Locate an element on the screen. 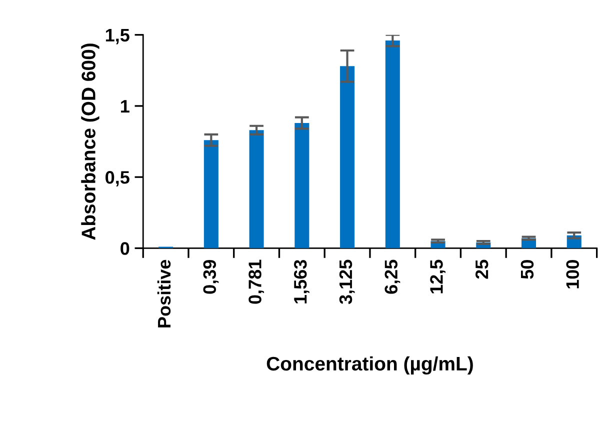  y-tick-label: 1,5 is located at coordinates (118, 36).